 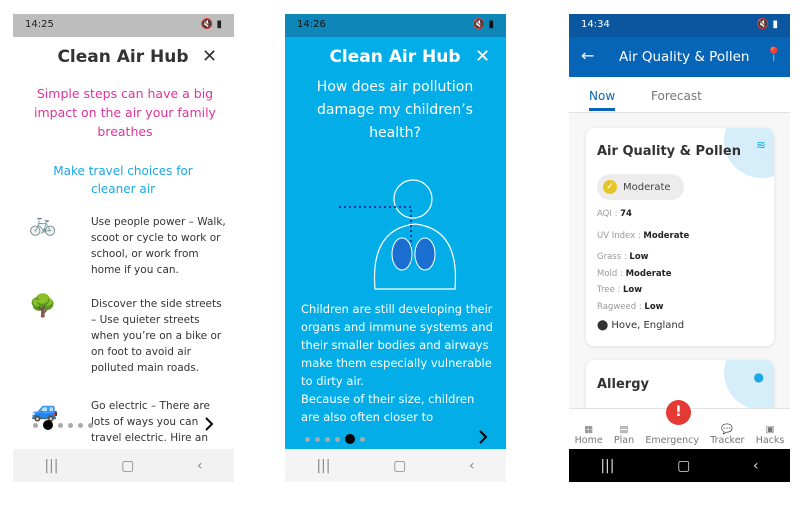 I want to click on emergency-alert-icon: !, so click(x=678, y=412).